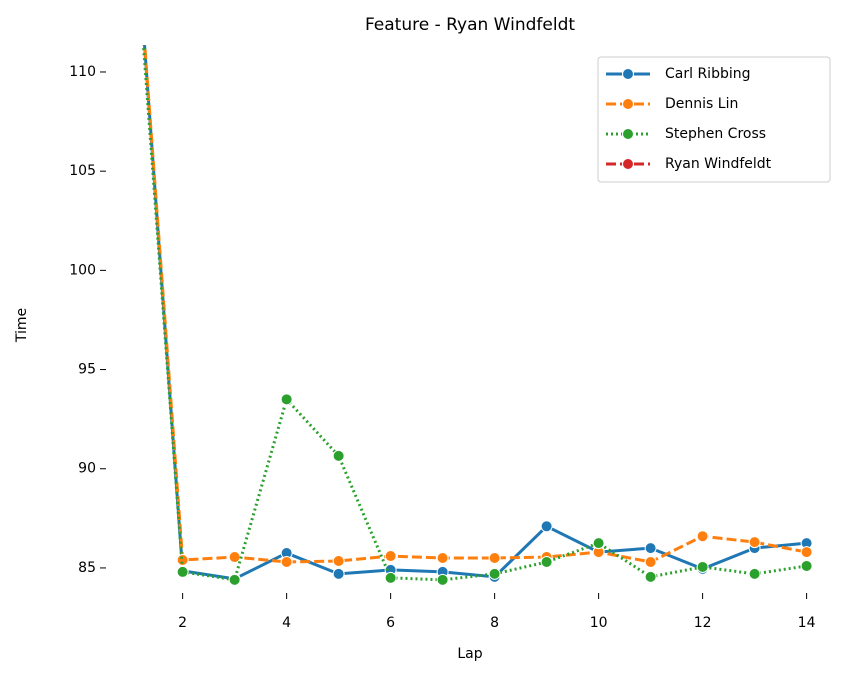  What do you see at coordinates (22, 325) in the screenshot?
I see `y-axis-label: Time` at bounding box center [22, 325].